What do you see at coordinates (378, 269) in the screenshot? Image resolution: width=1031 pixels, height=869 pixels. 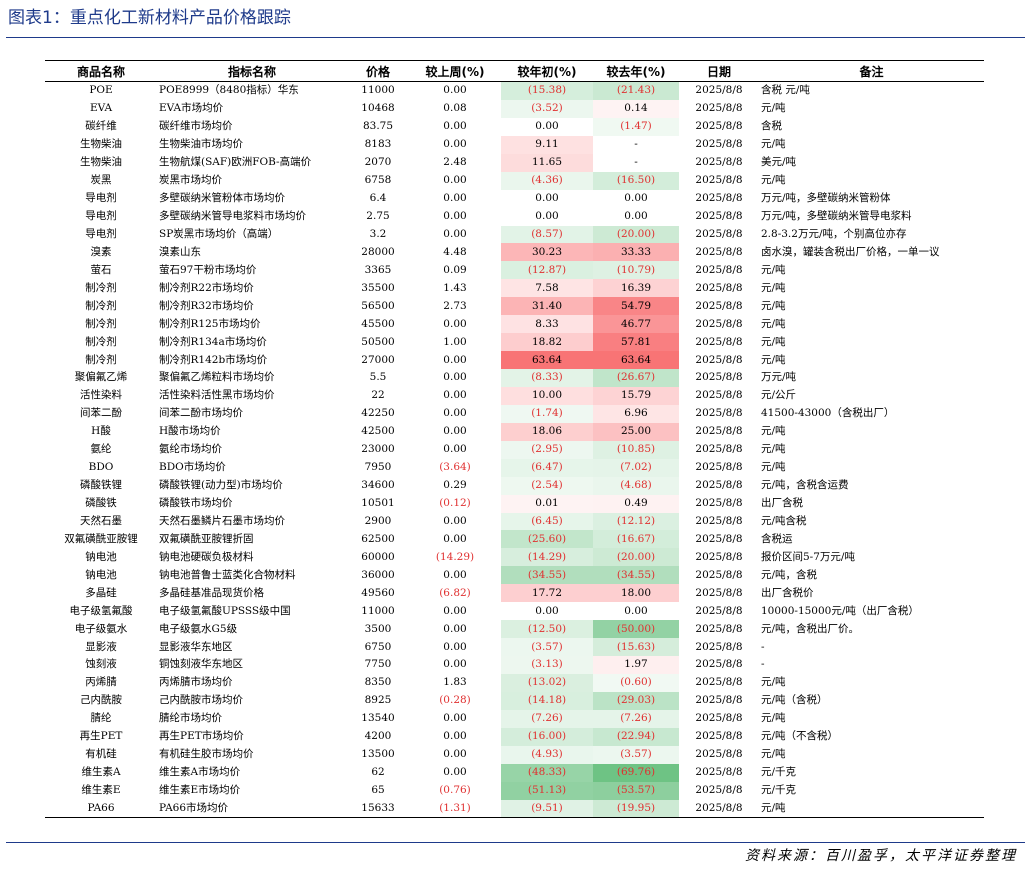 I see `price-cell: 3365` at bounding box center [378, 269].